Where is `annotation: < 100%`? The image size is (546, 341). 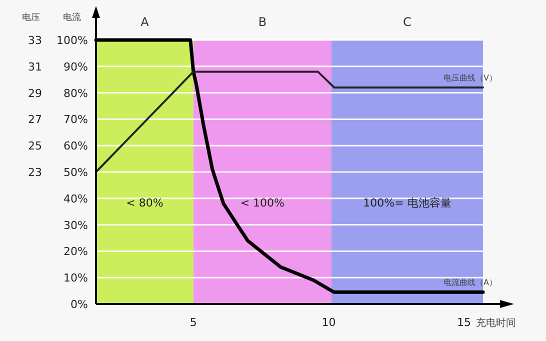
annotation: < 100% is located at coordinates (262, 203).